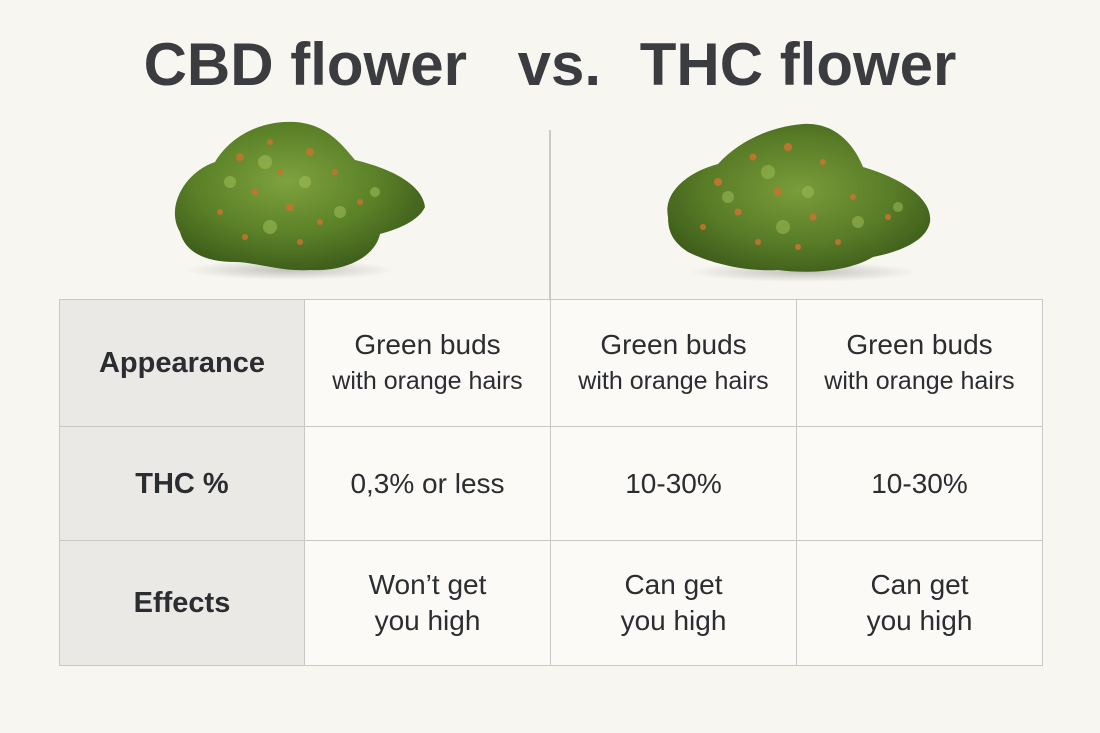  I want to click on cell-thc-2: 10-30%, so click(673, 483).